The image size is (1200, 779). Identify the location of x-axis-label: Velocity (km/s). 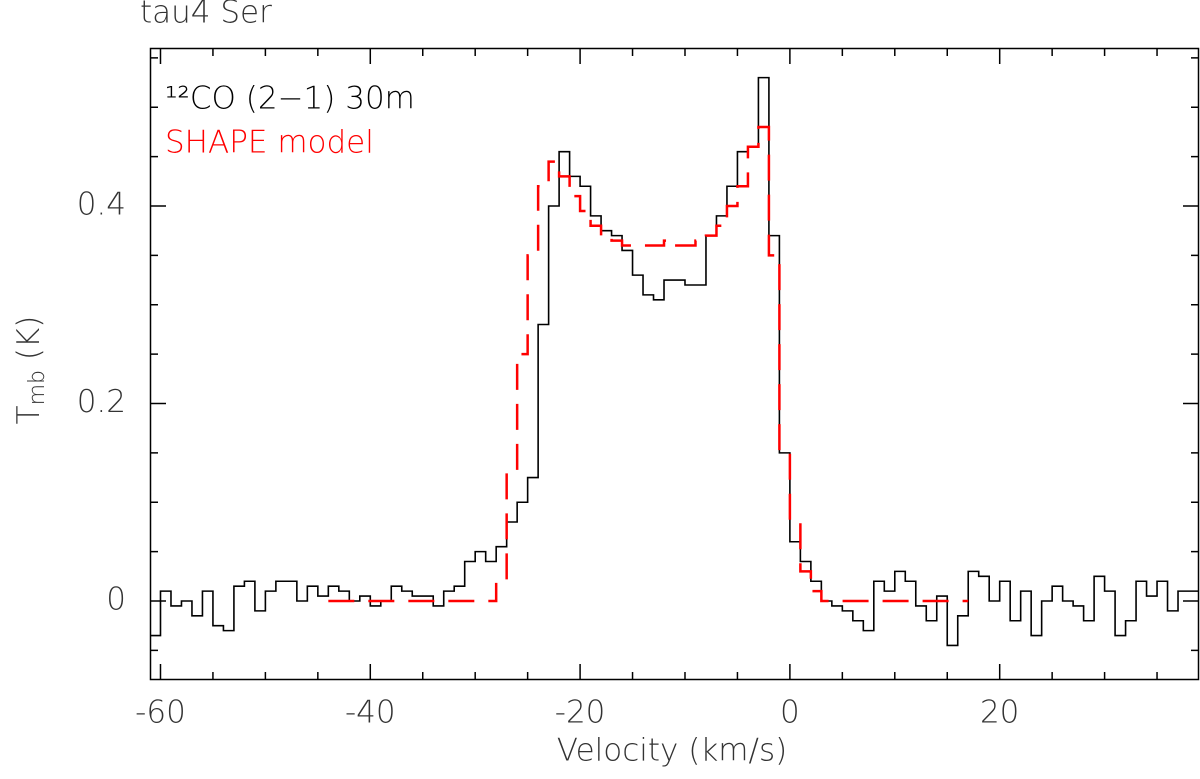
(672, 751).